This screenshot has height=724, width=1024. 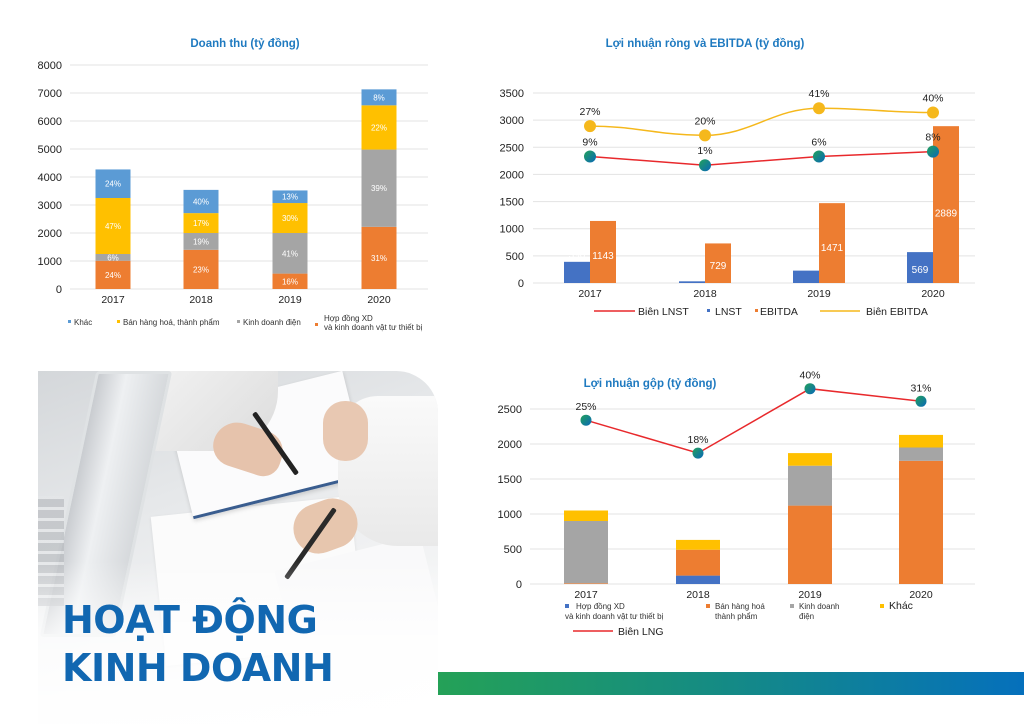 What do you see at coordinates (50, 122) in the screenshot?
I see `y-tick-label: 6000` at bounding box center [50, 122].